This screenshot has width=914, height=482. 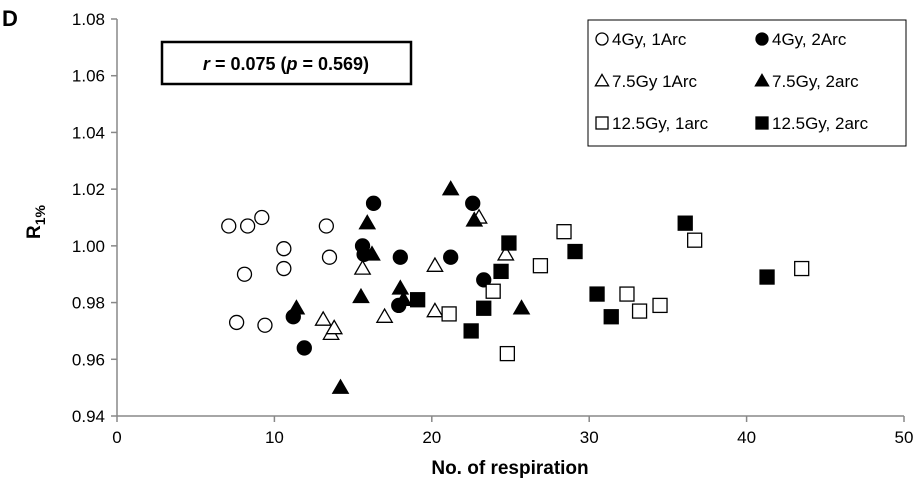 What do you see at coordinates (904, 437) in the screenshot?
I see `x-tick-label: 50` at bounding box center [904, 437].